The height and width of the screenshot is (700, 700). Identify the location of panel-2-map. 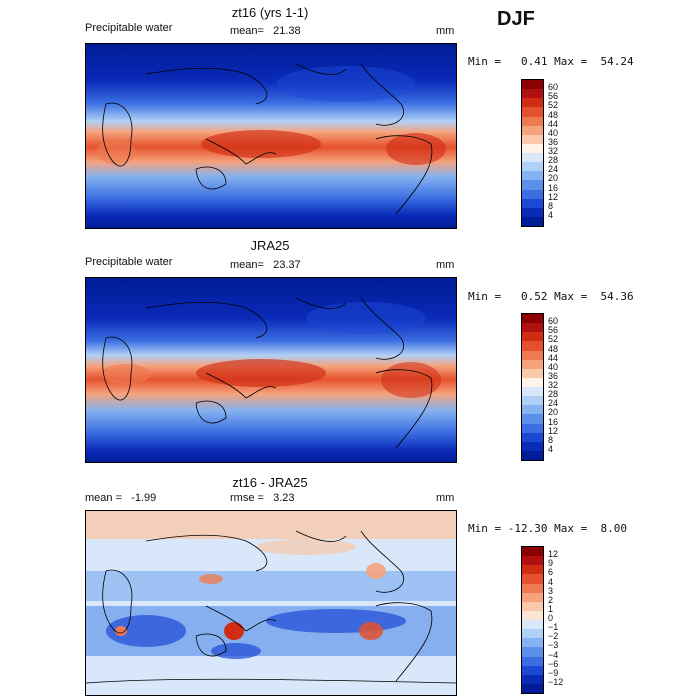
(271, 370).